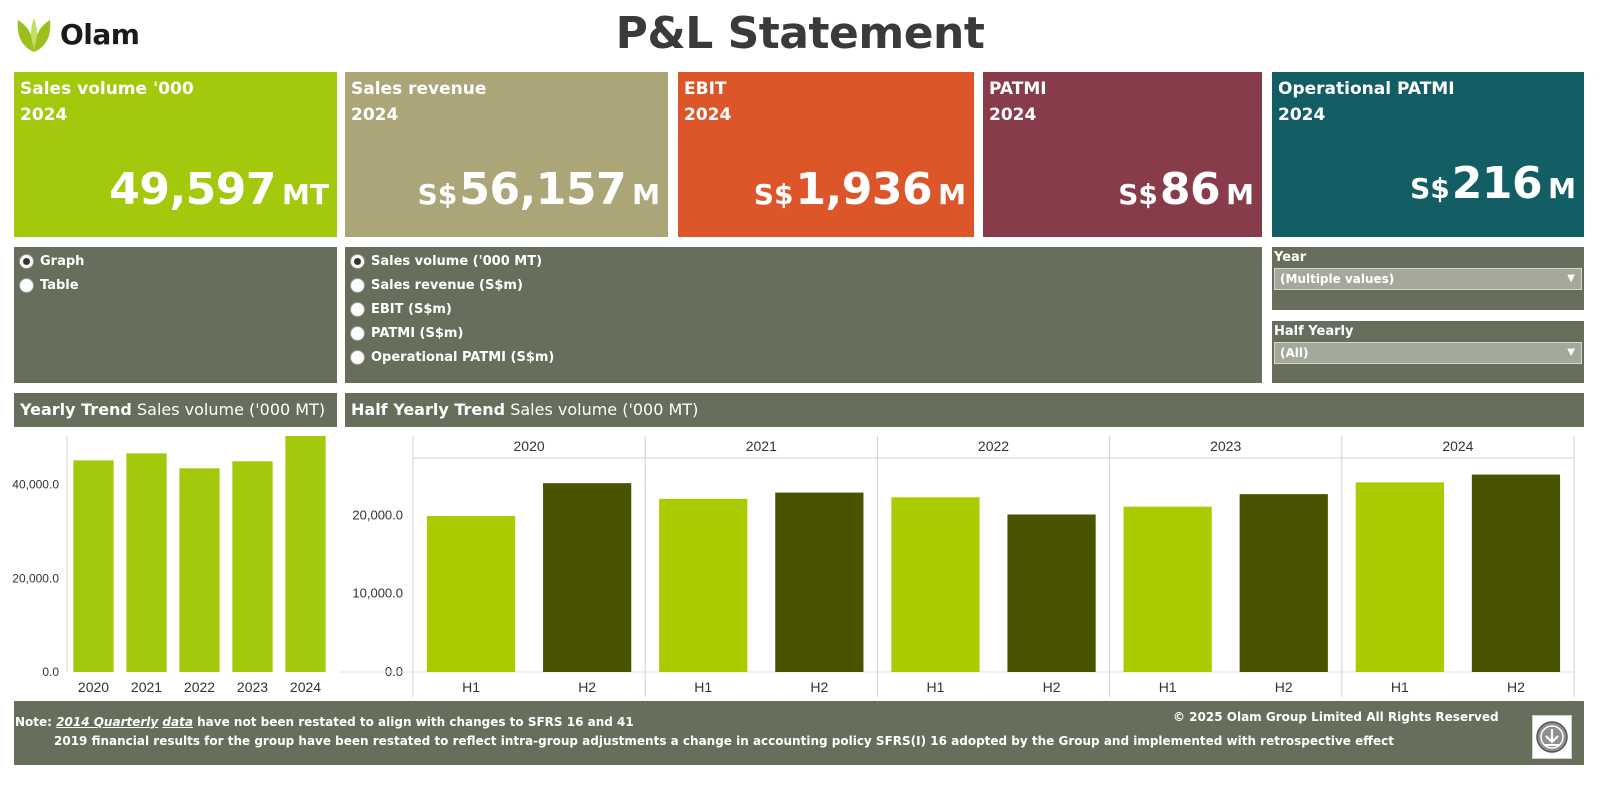 The height and width of the screenshot is (803, 1607). I want to click on bar-year-2020, so click(93, 566).